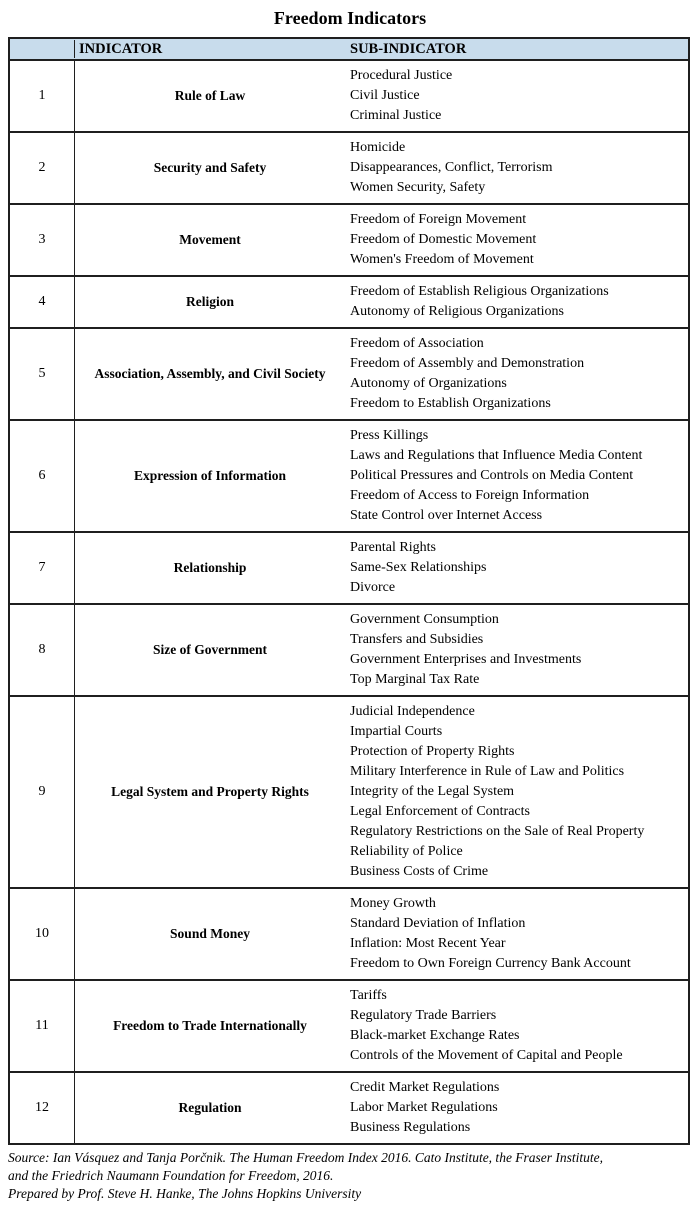 Image resolution: width=700 pixels, height=1210 pixels. Describe the element at coordinates (457, 311) in the screenshot. I see `sub-indicator-item: Autonomy of Religious Organizations` at that location.